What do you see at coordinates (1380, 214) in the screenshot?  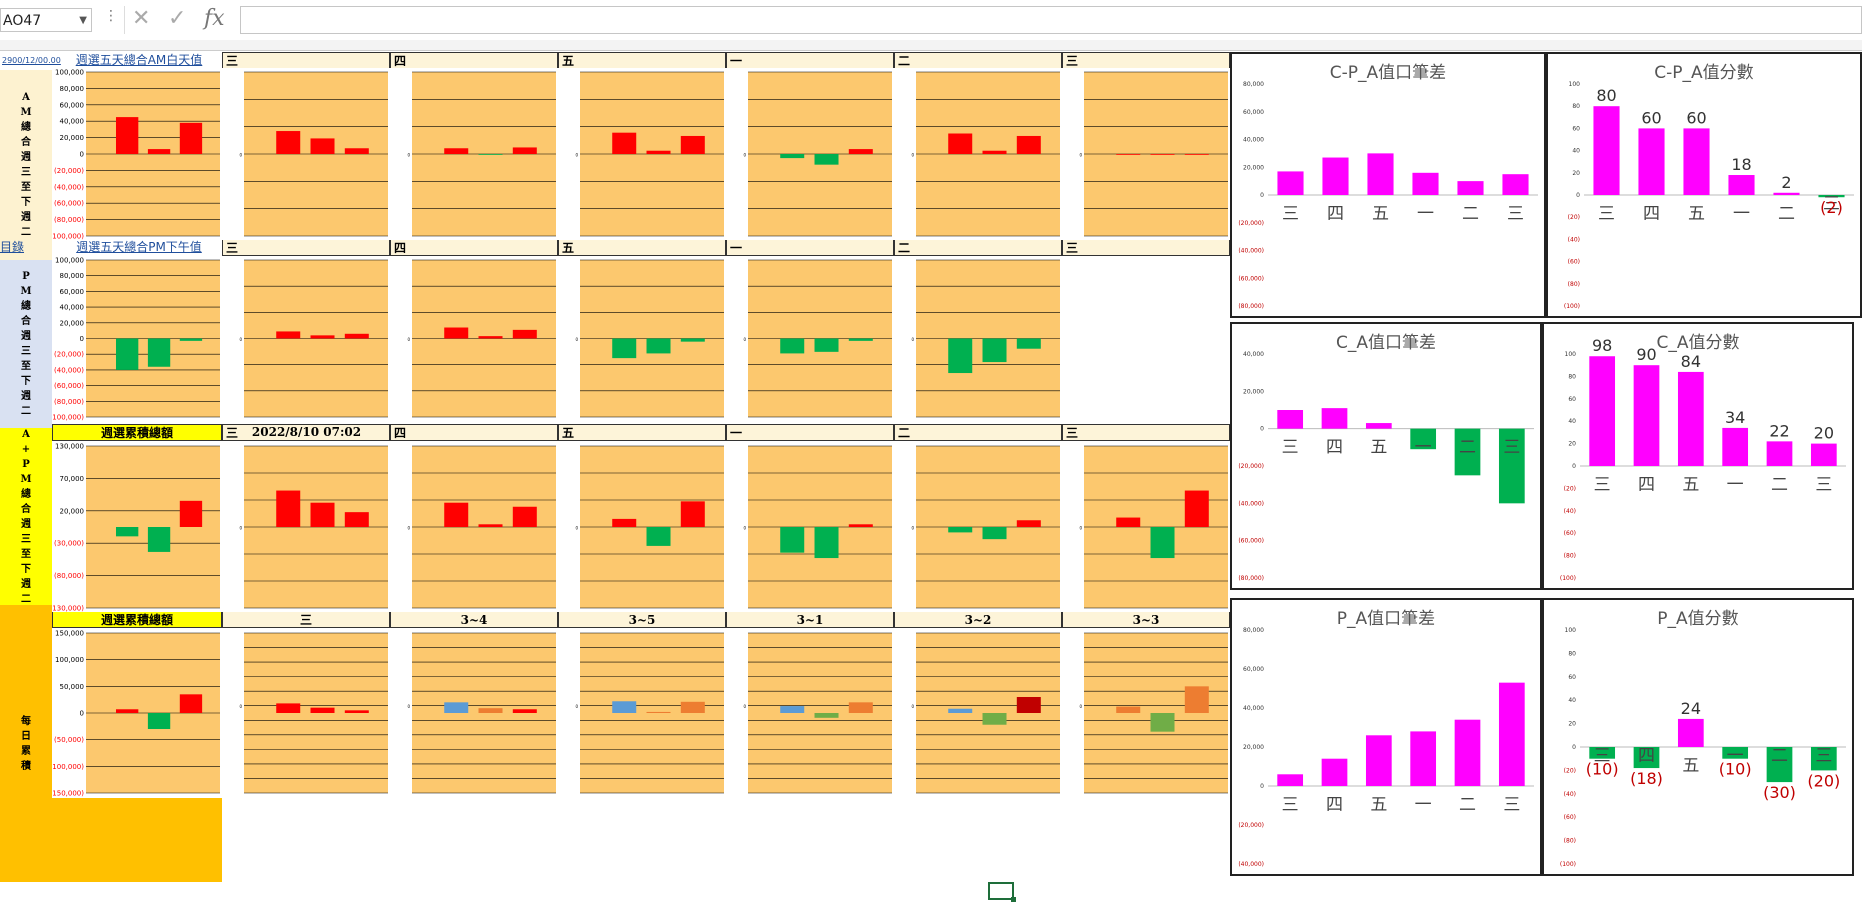 I see `category-label: 五` at bounding box center [1380, 214].